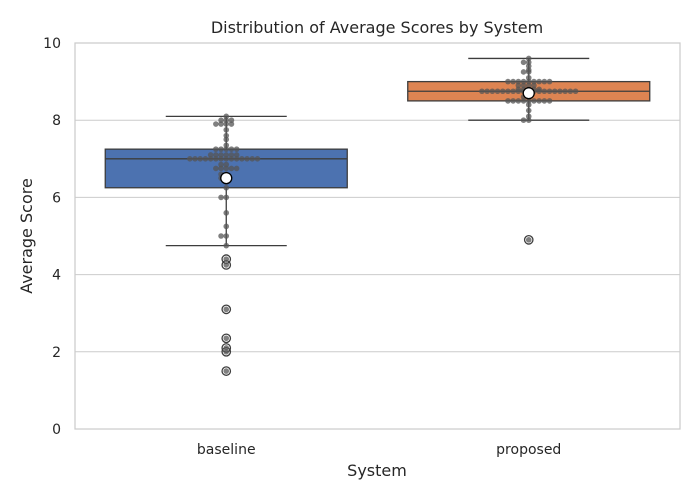  Describe the element at coordinates (52, 44) in the screenshot. I see `y-tick-label: 10` at that location.